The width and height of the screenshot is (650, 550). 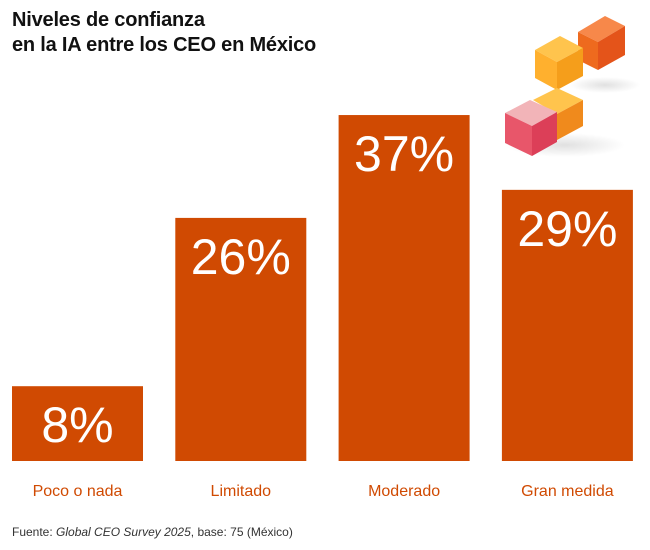 What do you see at coordinates (34, 532) in the screenshot?
I see `source-prefix: Fuente:` at bounding box center [34, 532].